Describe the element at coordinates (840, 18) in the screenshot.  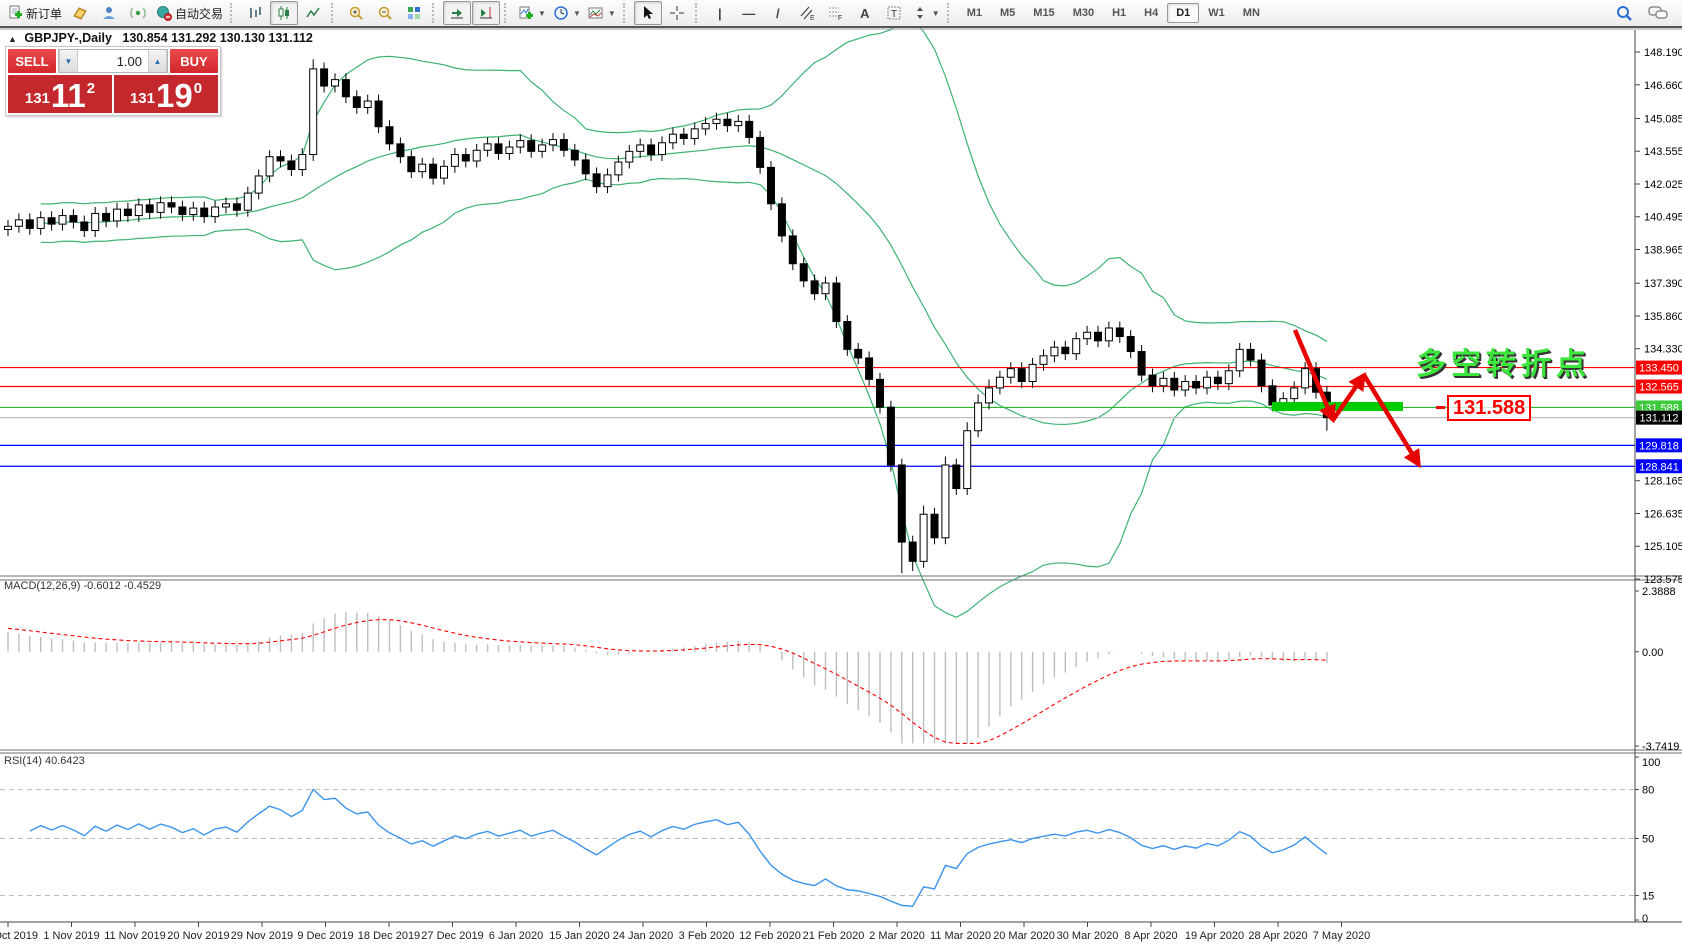
I see `svg-text: F` at that location.